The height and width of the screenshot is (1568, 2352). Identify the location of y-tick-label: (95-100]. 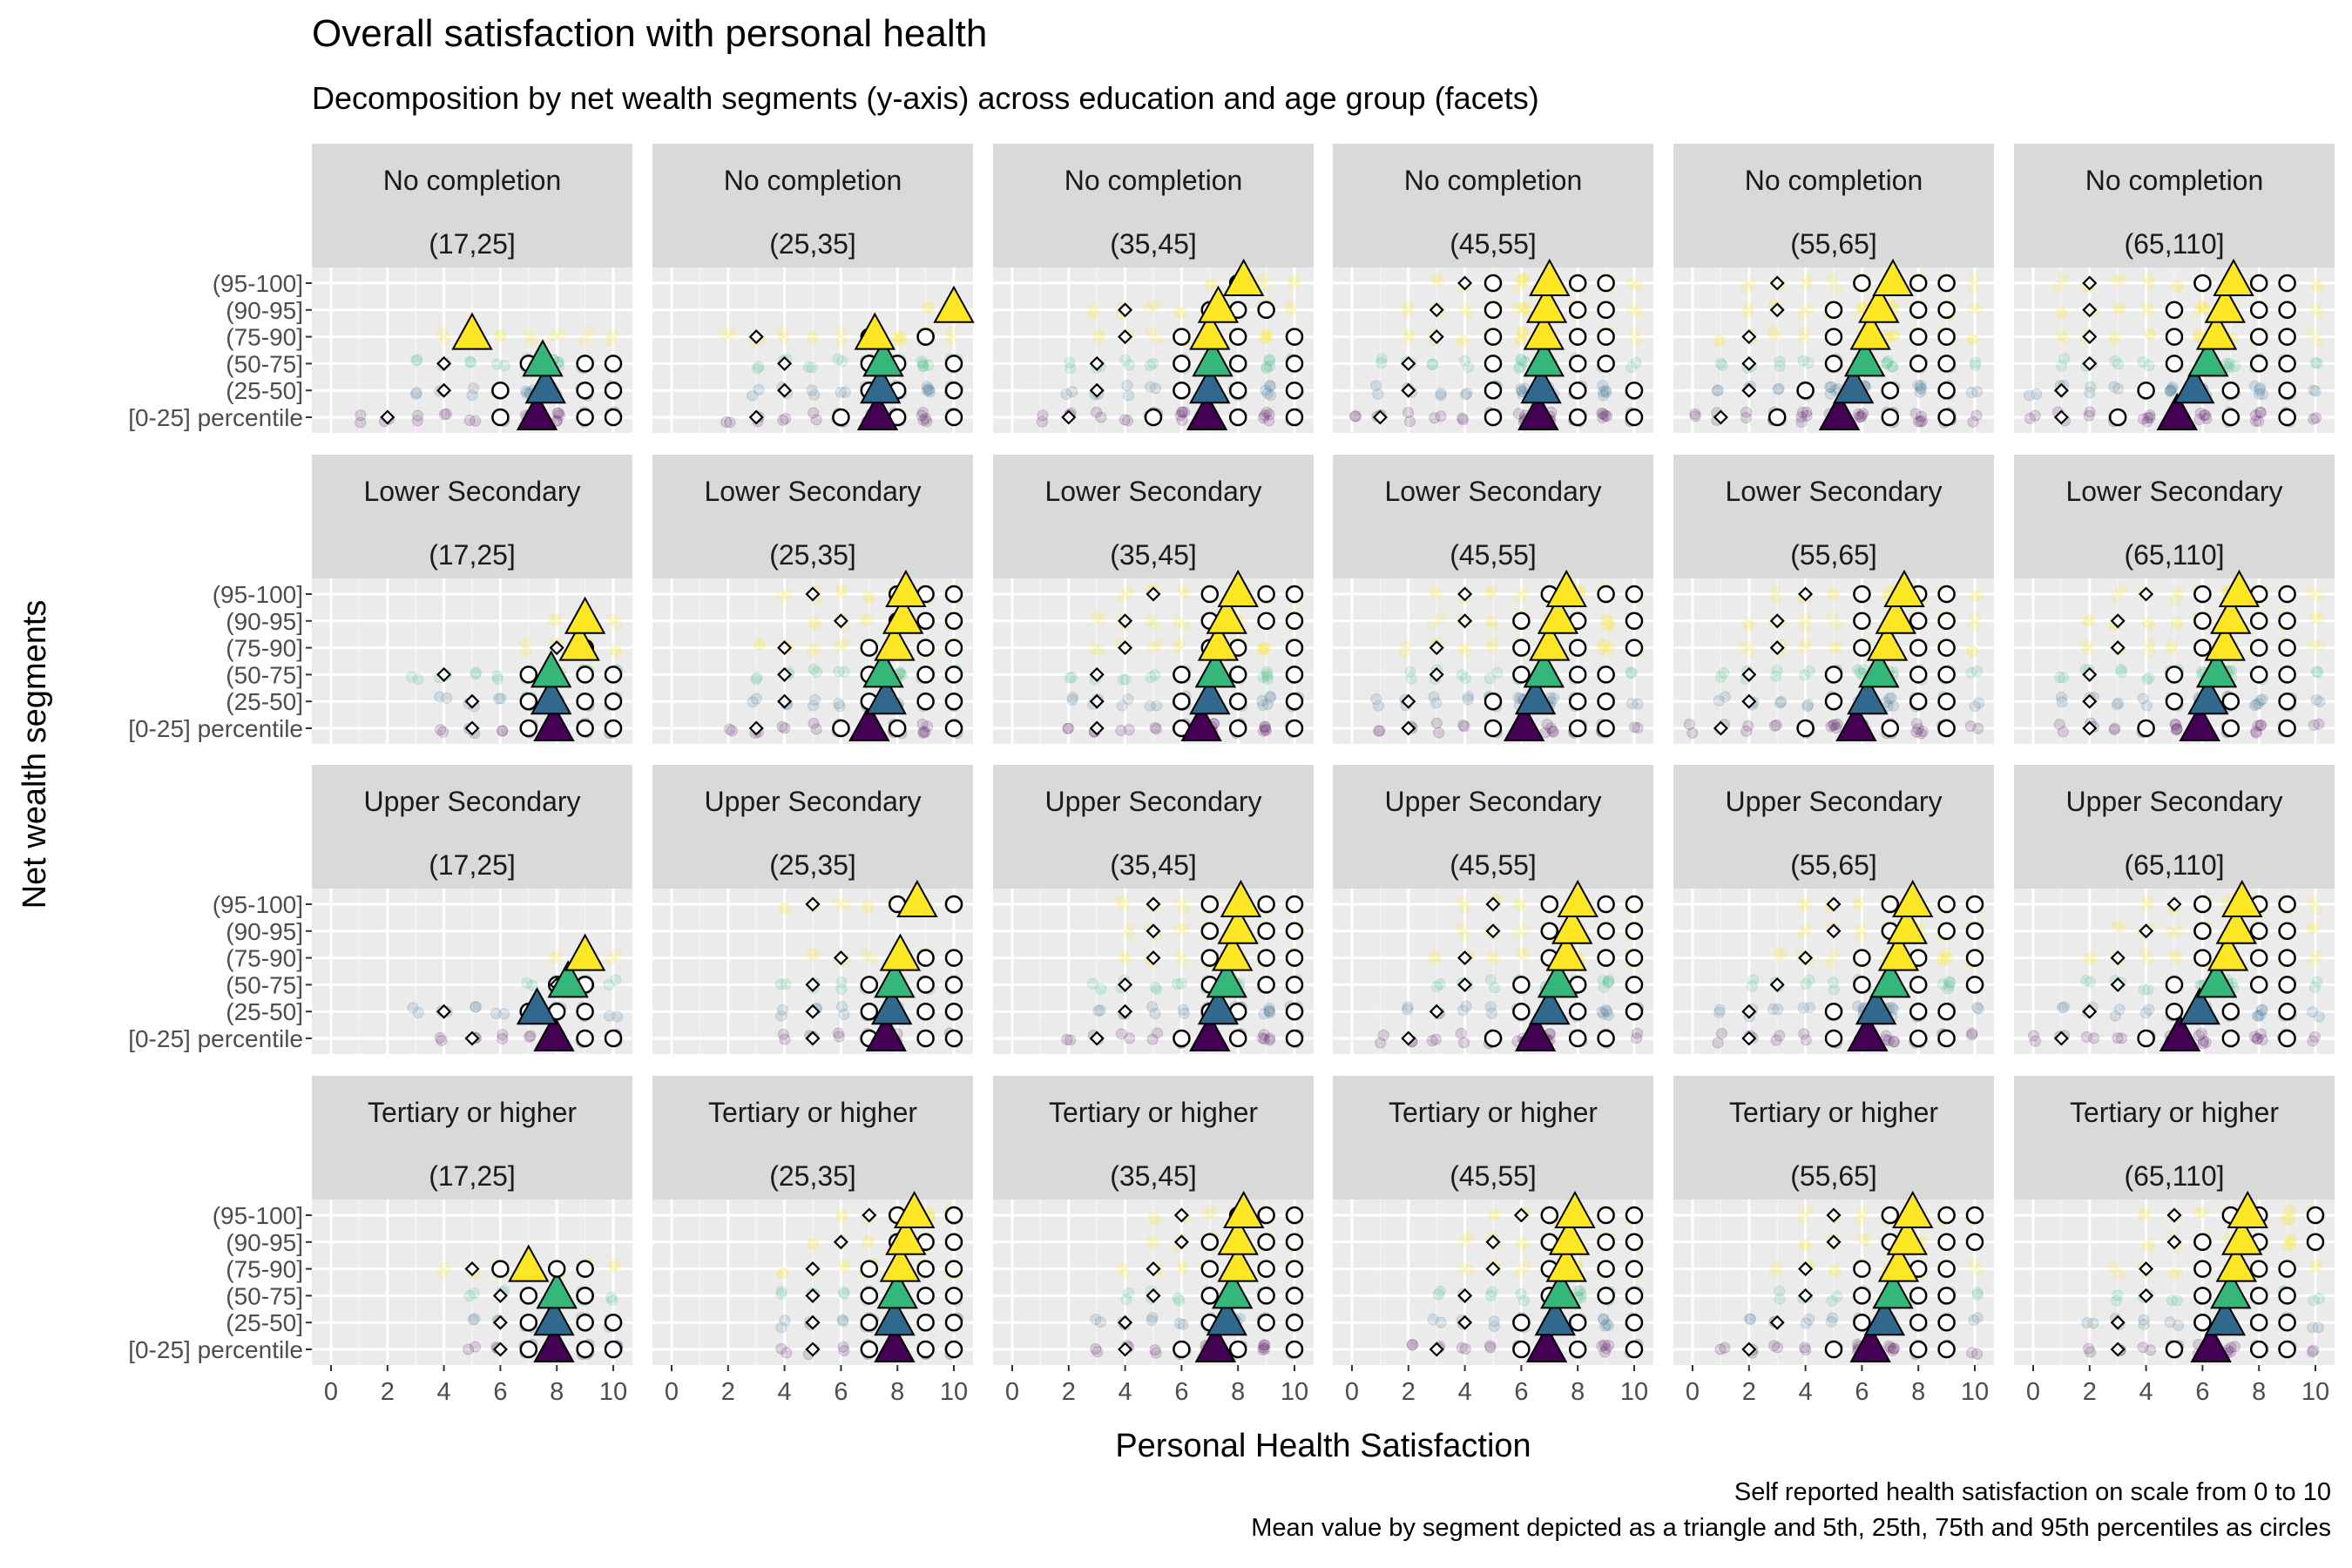
(258, 283).